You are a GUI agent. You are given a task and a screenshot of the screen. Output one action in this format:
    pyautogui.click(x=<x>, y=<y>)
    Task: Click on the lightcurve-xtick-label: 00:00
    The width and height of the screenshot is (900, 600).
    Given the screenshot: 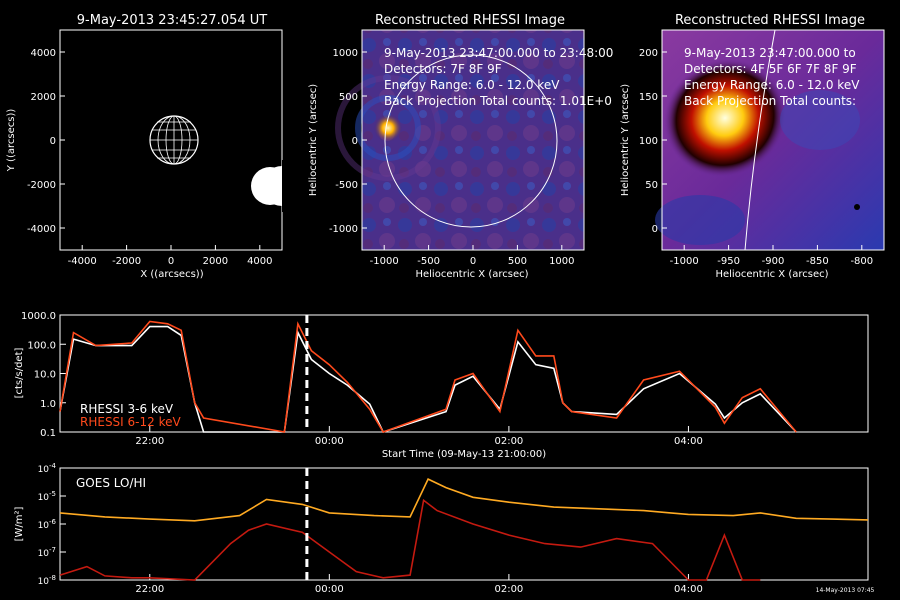 What is the action you would take?
    pyautogui.click(x=329, y=441)
    